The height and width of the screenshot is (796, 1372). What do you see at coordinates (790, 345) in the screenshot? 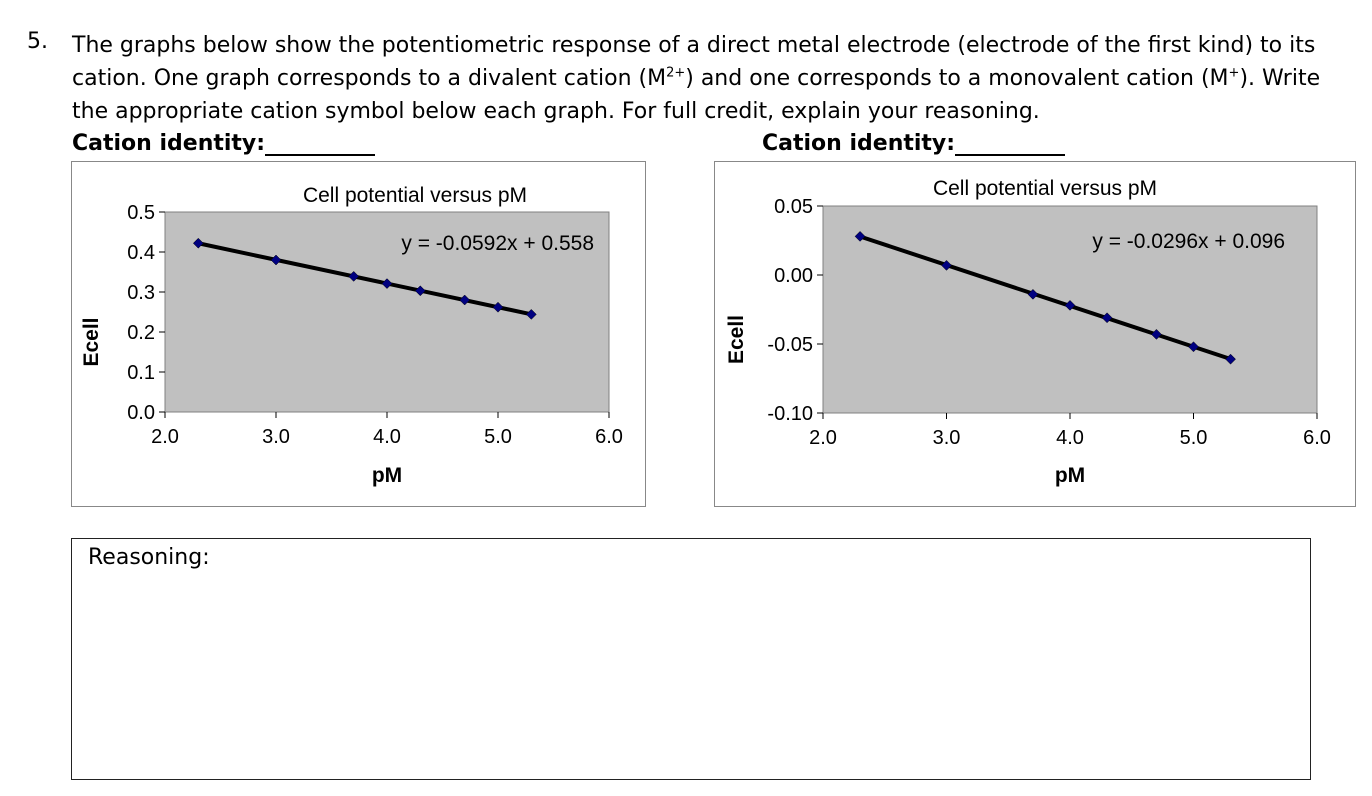
I see `y-tick-label: -0.05` at bounding box center [790, 345].